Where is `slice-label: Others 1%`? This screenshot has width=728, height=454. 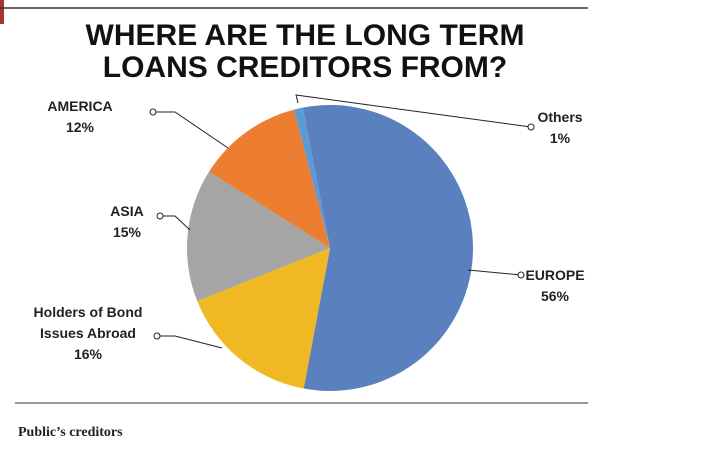 slice-label: Others 1% is located at coordinates (560, 128).